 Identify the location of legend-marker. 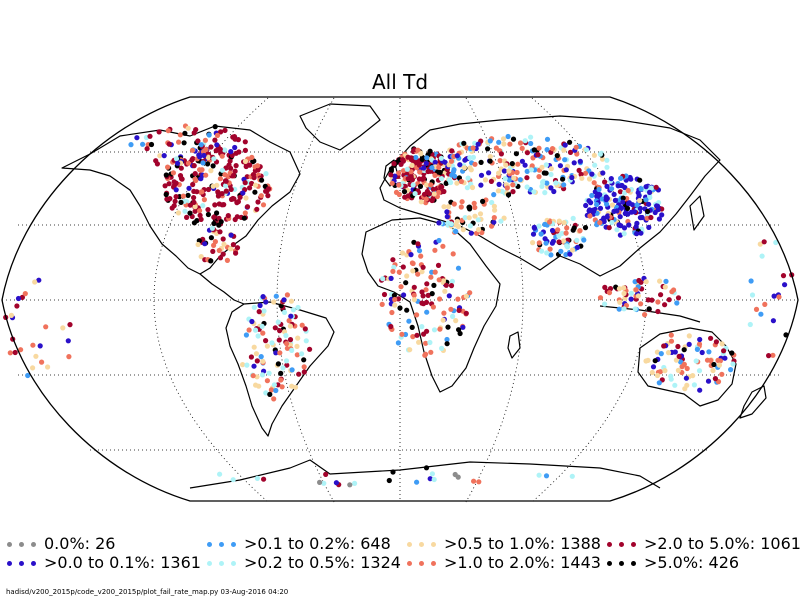
(24, 562).